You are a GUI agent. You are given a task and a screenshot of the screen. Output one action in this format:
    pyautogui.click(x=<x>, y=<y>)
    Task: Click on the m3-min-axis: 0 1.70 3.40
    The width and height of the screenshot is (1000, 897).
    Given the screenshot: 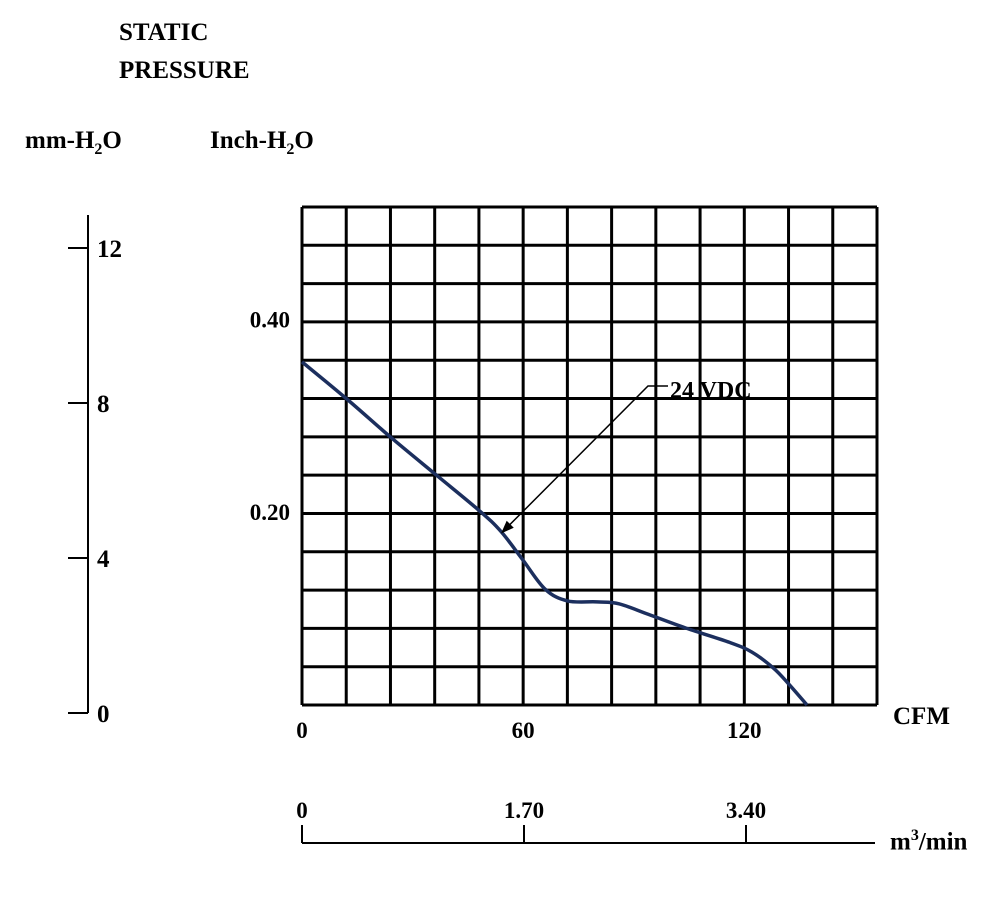 What is the action you would take?
    pyautogui.click(x=585, y=821)
    